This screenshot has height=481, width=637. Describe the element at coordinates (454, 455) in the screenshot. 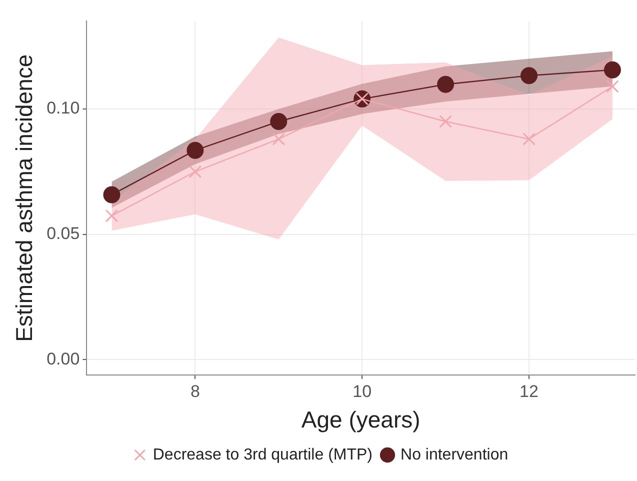

I see `legend-label: No intervention` at that location.